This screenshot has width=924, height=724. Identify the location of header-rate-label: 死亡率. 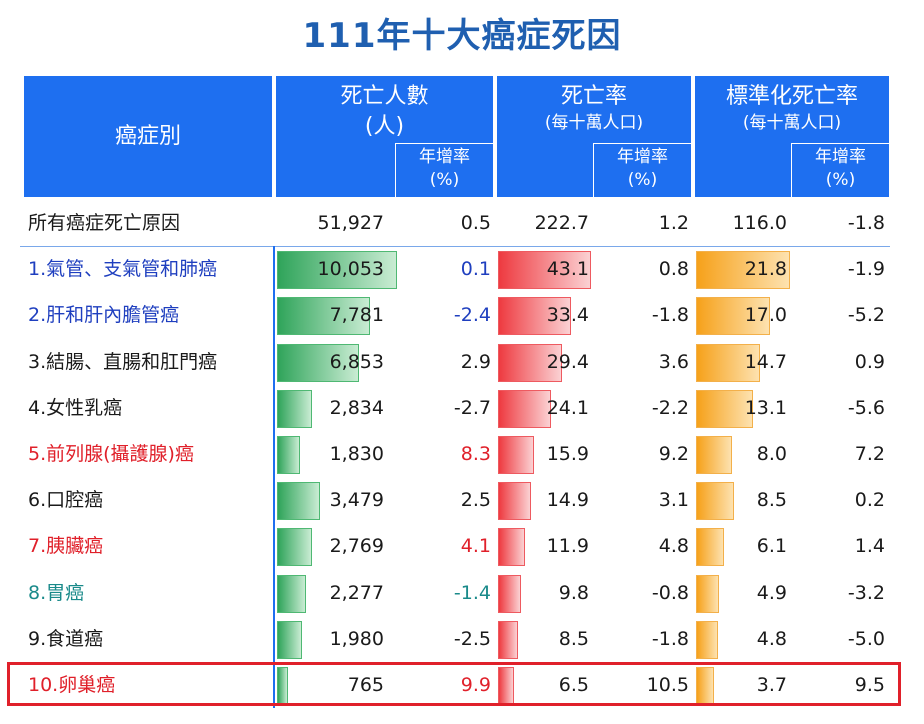
(593, 96).